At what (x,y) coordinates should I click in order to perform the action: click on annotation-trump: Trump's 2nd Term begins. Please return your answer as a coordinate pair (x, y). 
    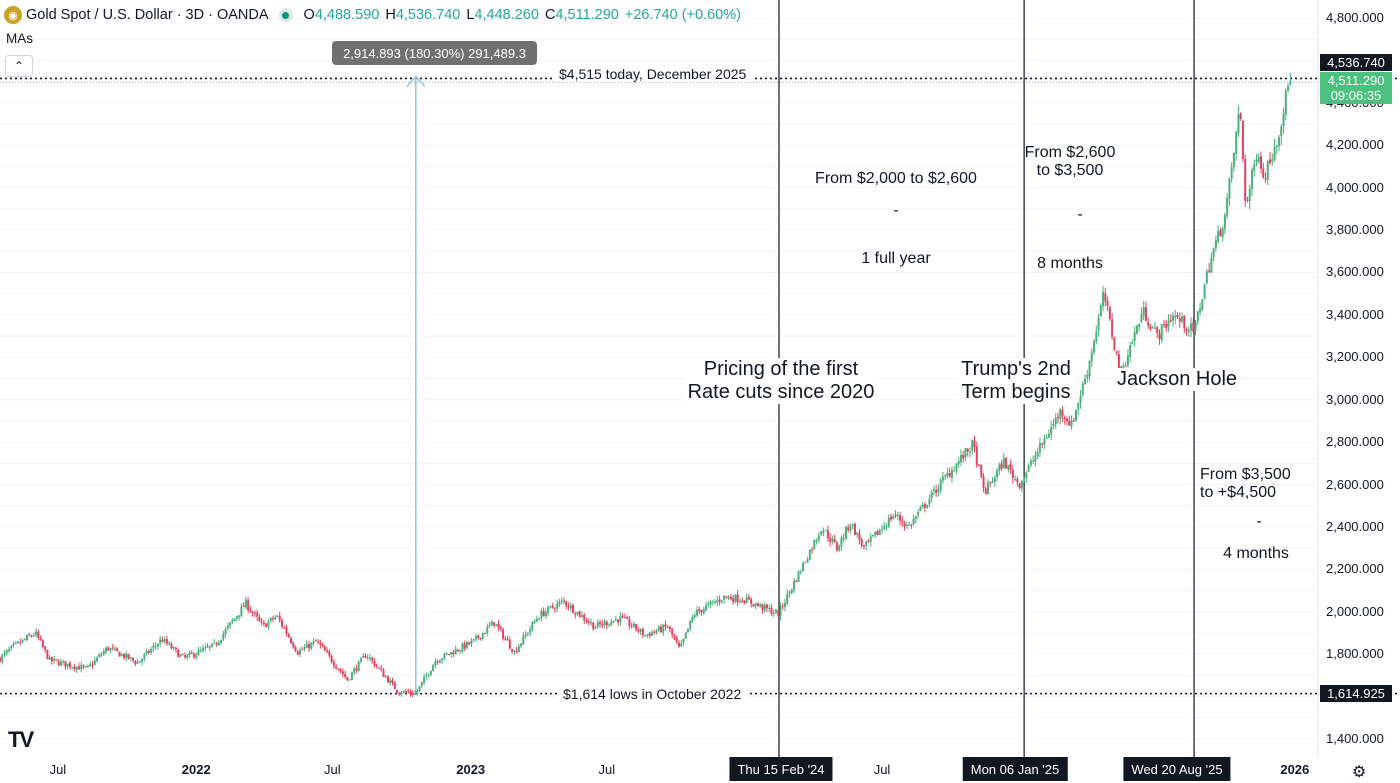
    Looking at the image, I should click on (1016, 381).